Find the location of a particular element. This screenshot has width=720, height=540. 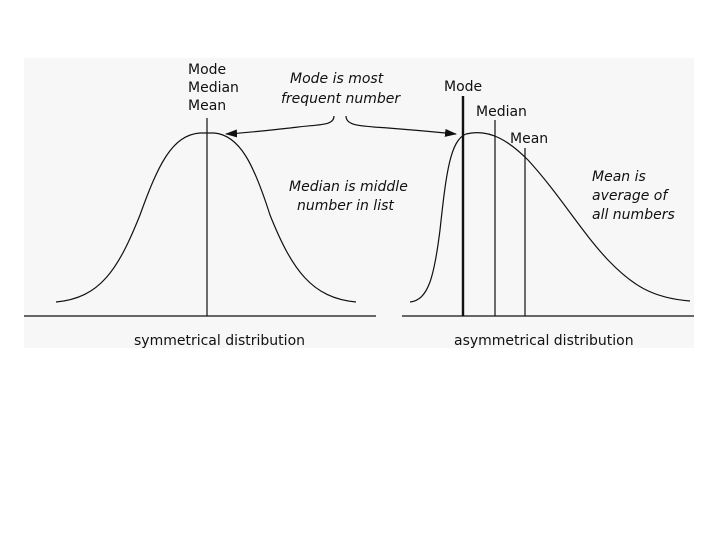

asymmetrical-curve is located at coordinates (550, 217).